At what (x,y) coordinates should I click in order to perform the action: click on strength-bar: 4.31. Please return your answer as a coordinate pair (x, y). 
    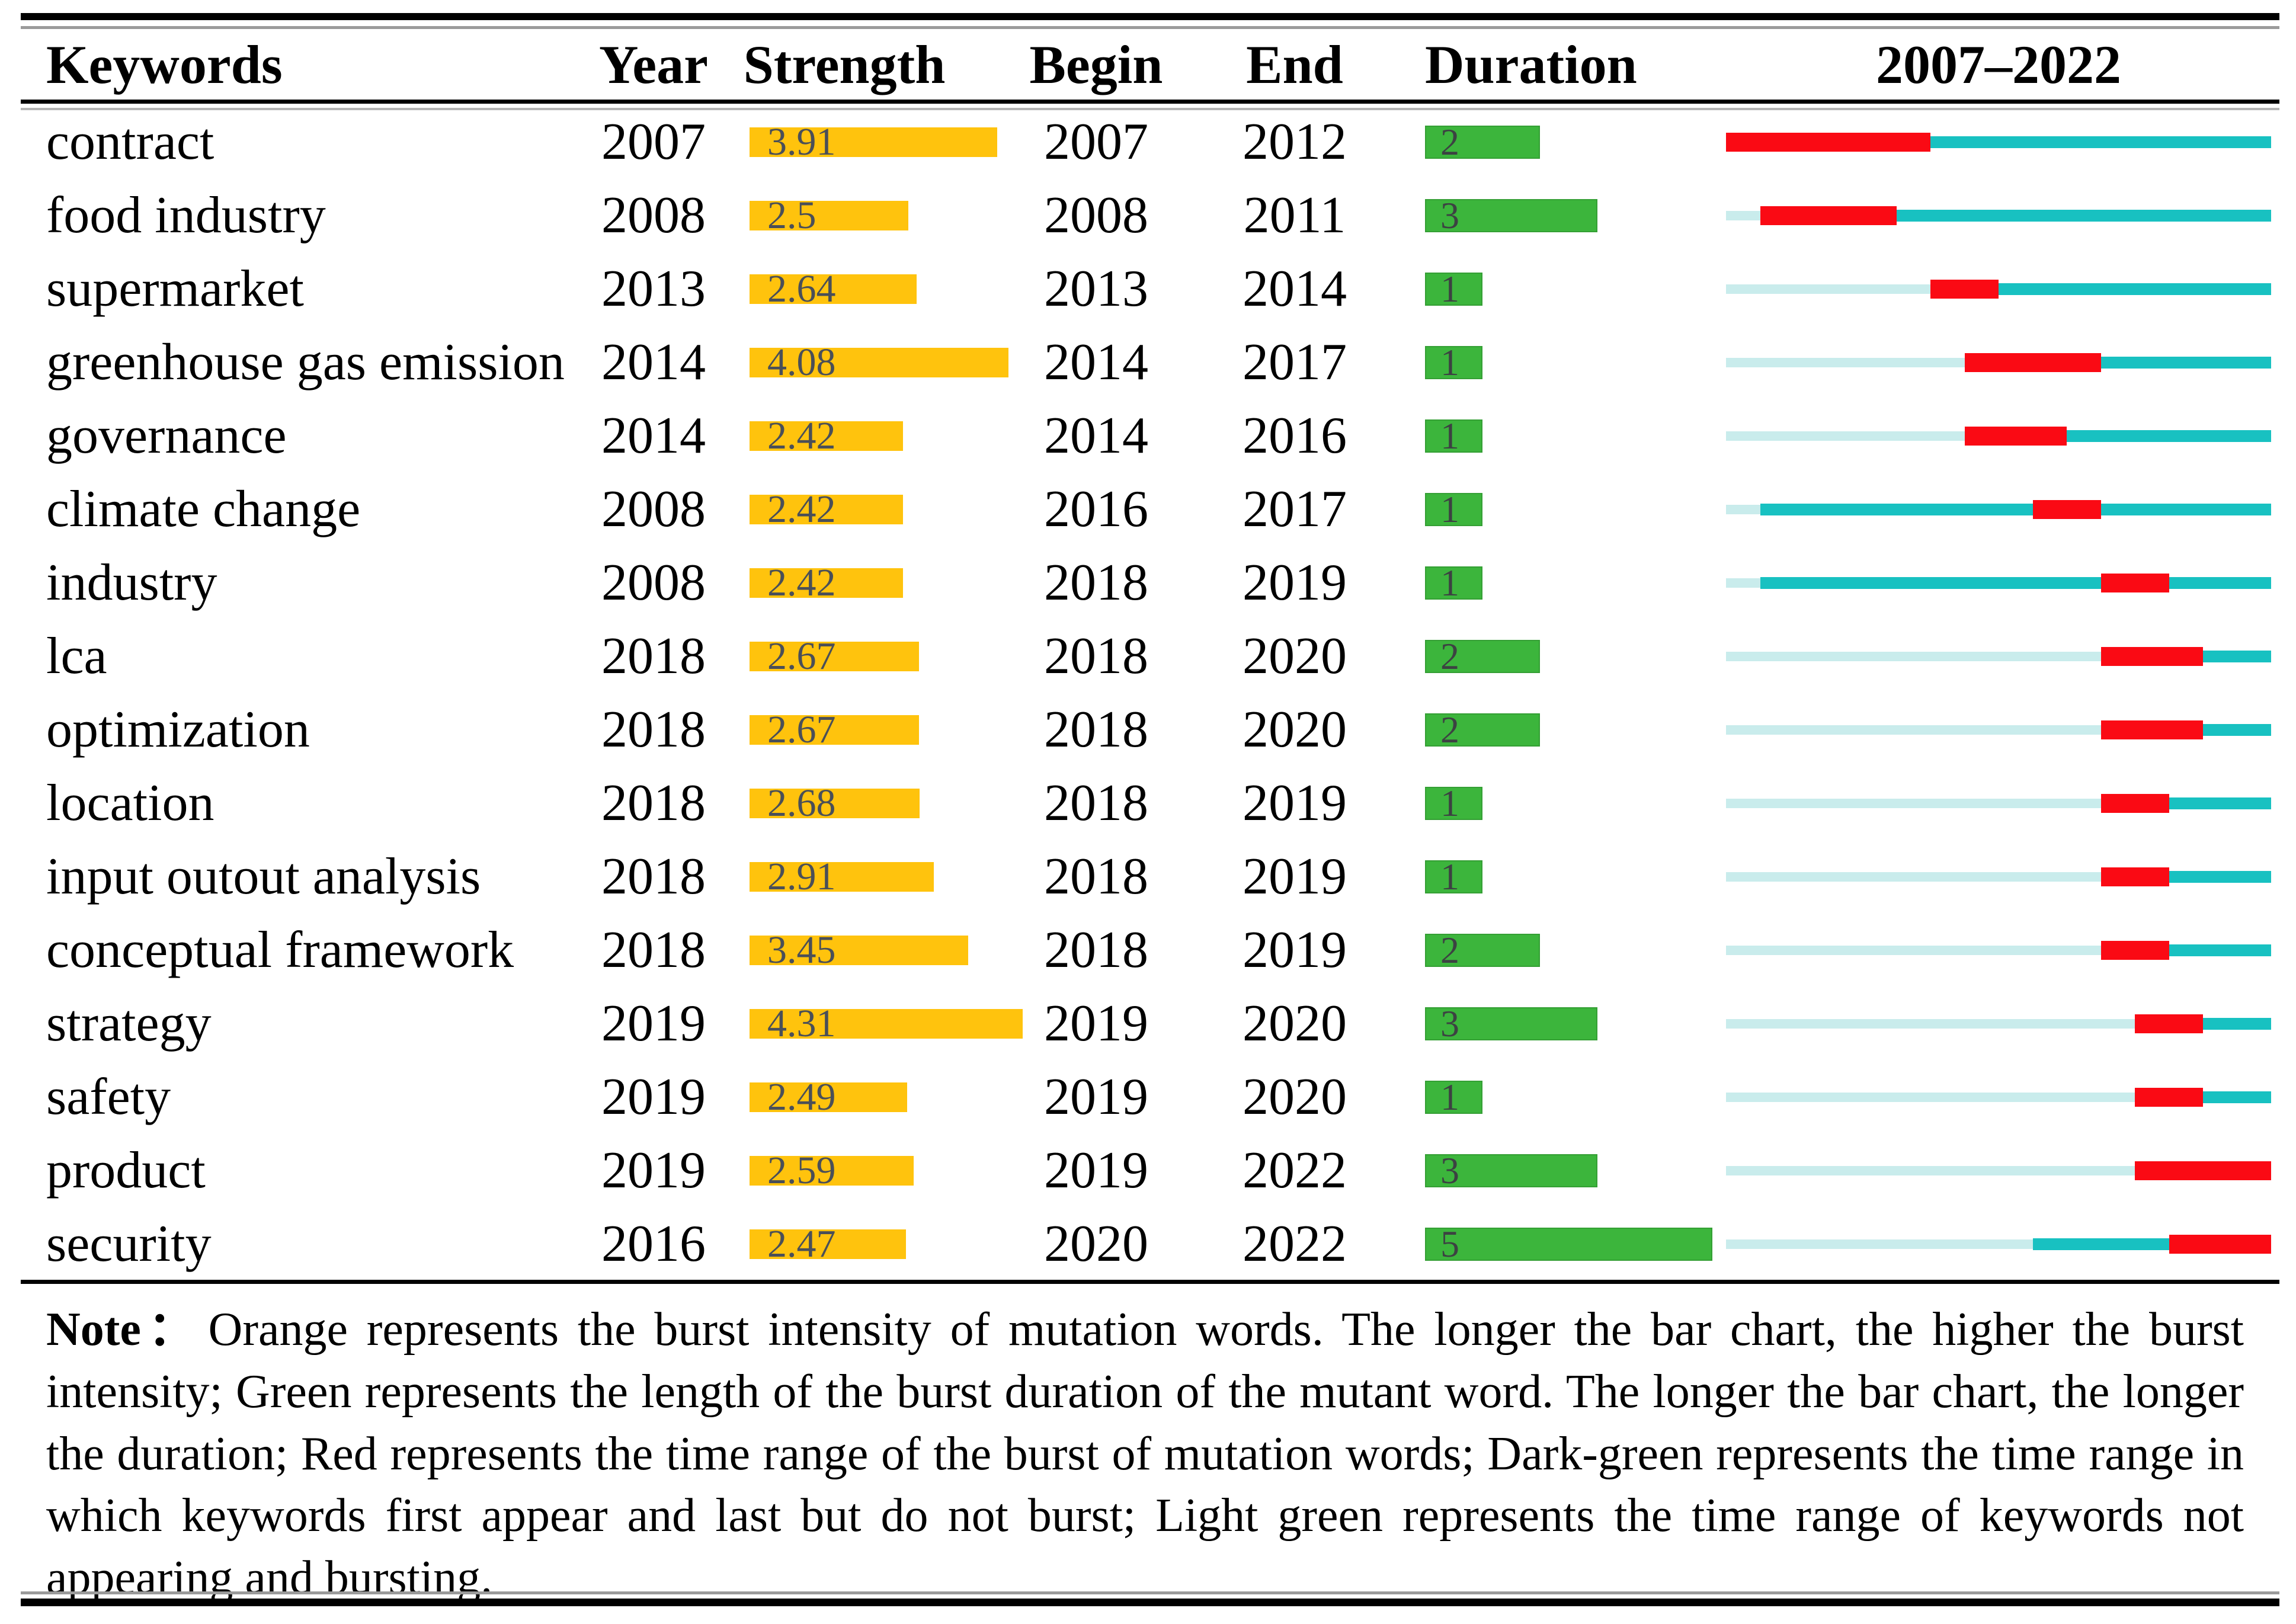
    Looking at the image, I should click on (886, 1023).